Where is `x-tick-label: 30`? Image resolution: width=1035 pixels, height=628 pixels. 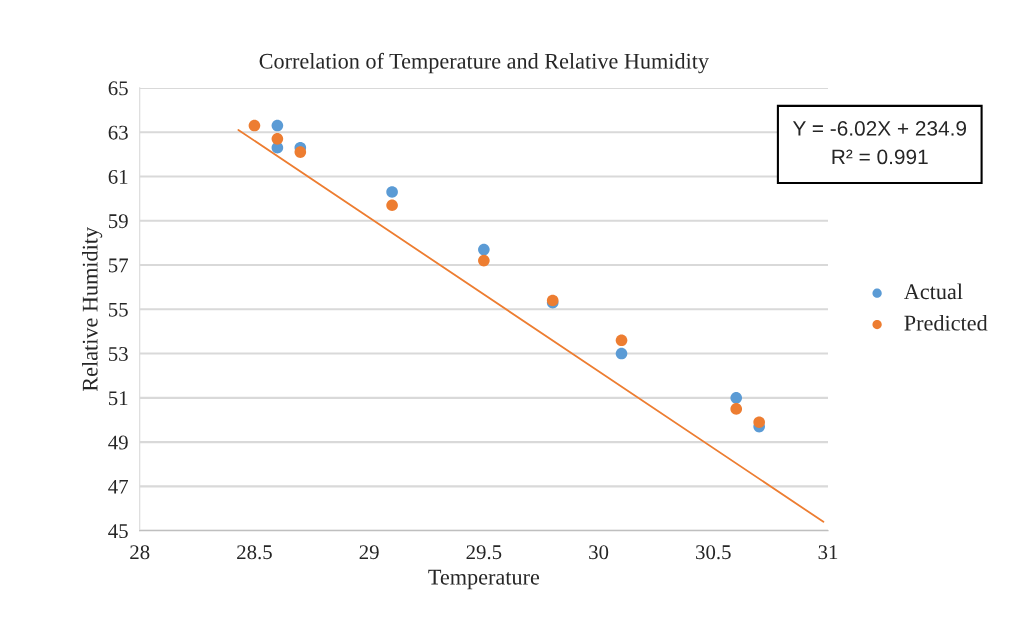 x-tick-label: 30 is located at coordinates (599, 552).